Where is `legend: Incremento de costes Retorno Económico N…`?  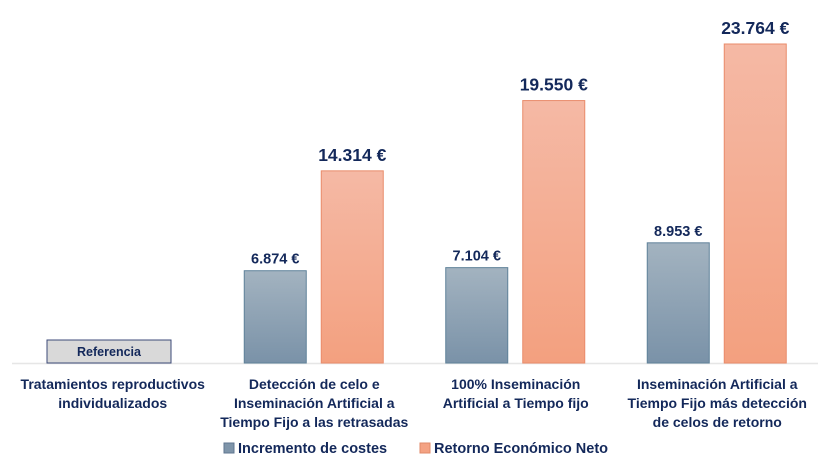 legend: Incremento de costes Retorno Económico N… is located at coordinates (415, 449).